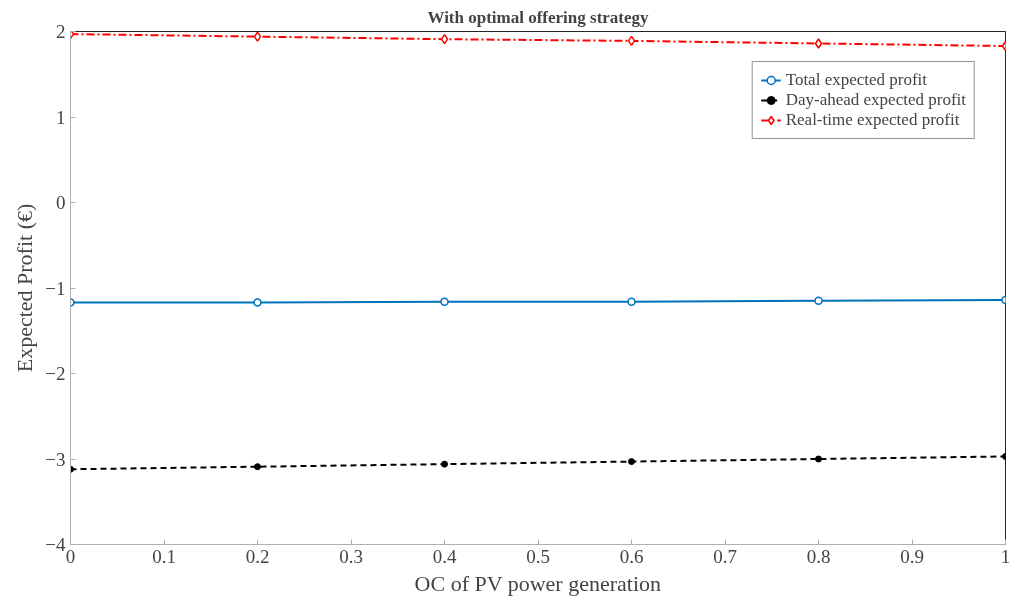 The width and height of the screenshot is (1019, 601). Describe the element at coordinates (55, 288) in the screenshot. I see `y-tick-label: −1` at that location.